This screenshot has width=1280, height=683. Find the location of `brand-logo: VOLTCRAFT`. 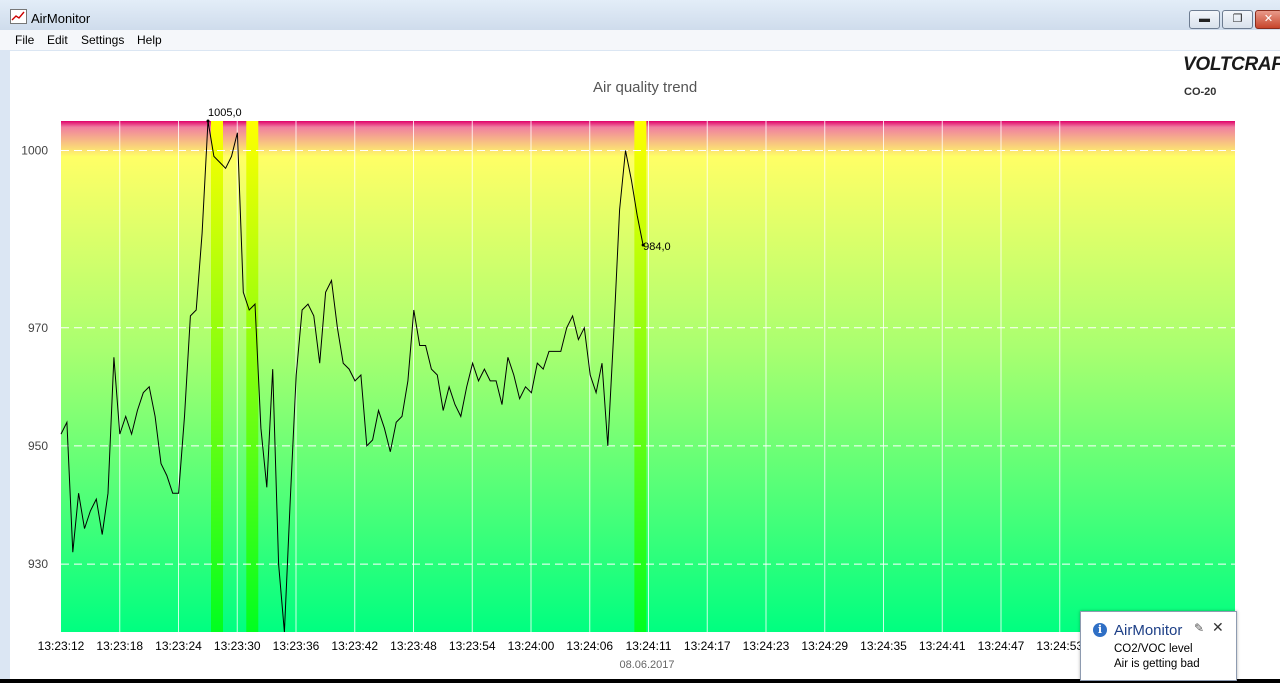

brand-logo: VOLTCRAFT is located at coordinates (1231, 64).